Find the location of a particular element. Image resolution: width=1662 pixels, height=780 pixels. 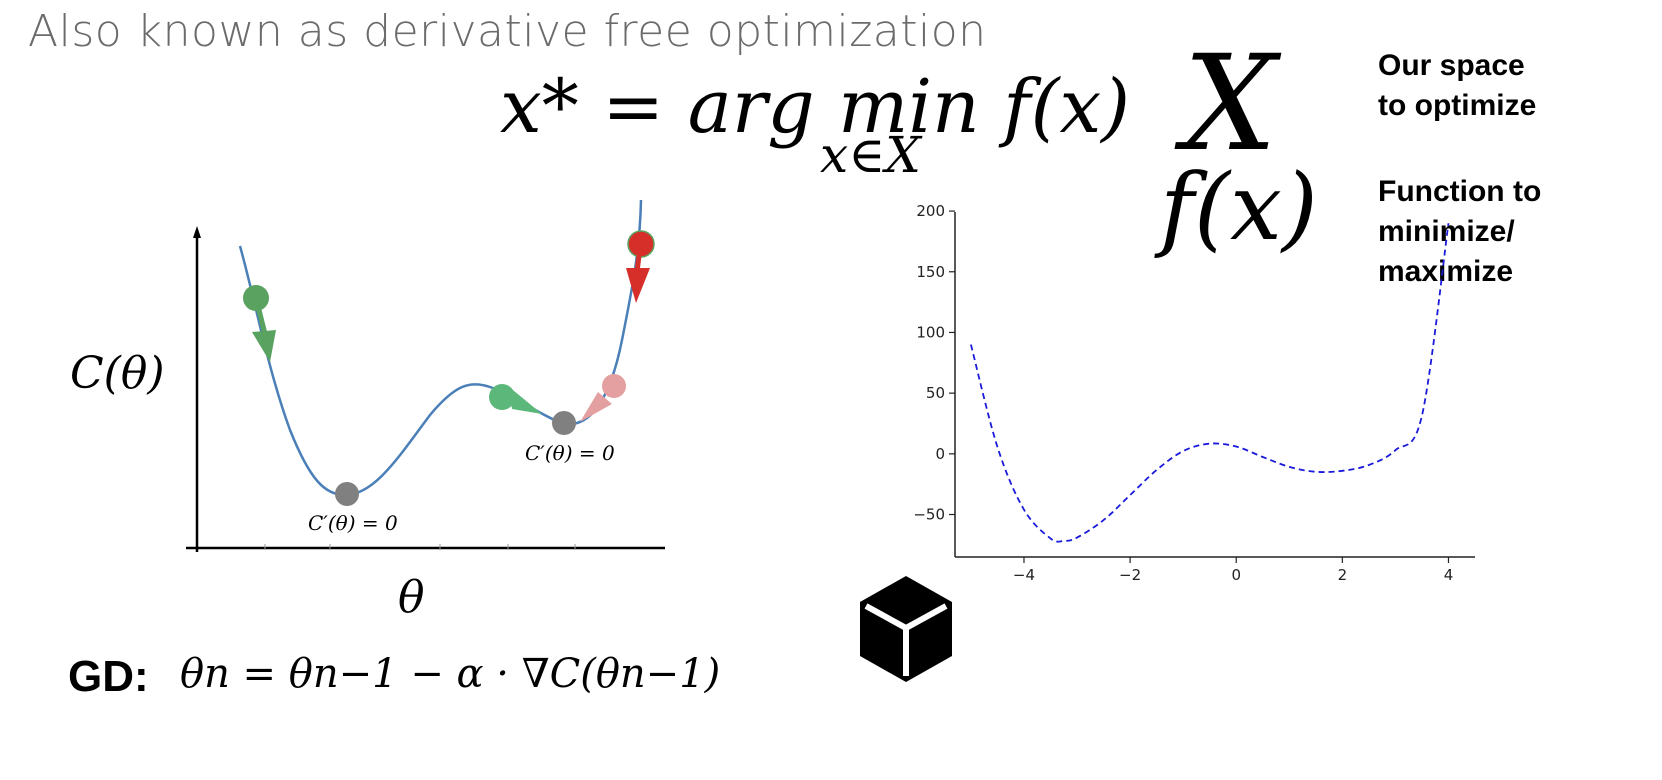

chart-x-tick-label: 2 is located at coordinates (1343, 575).